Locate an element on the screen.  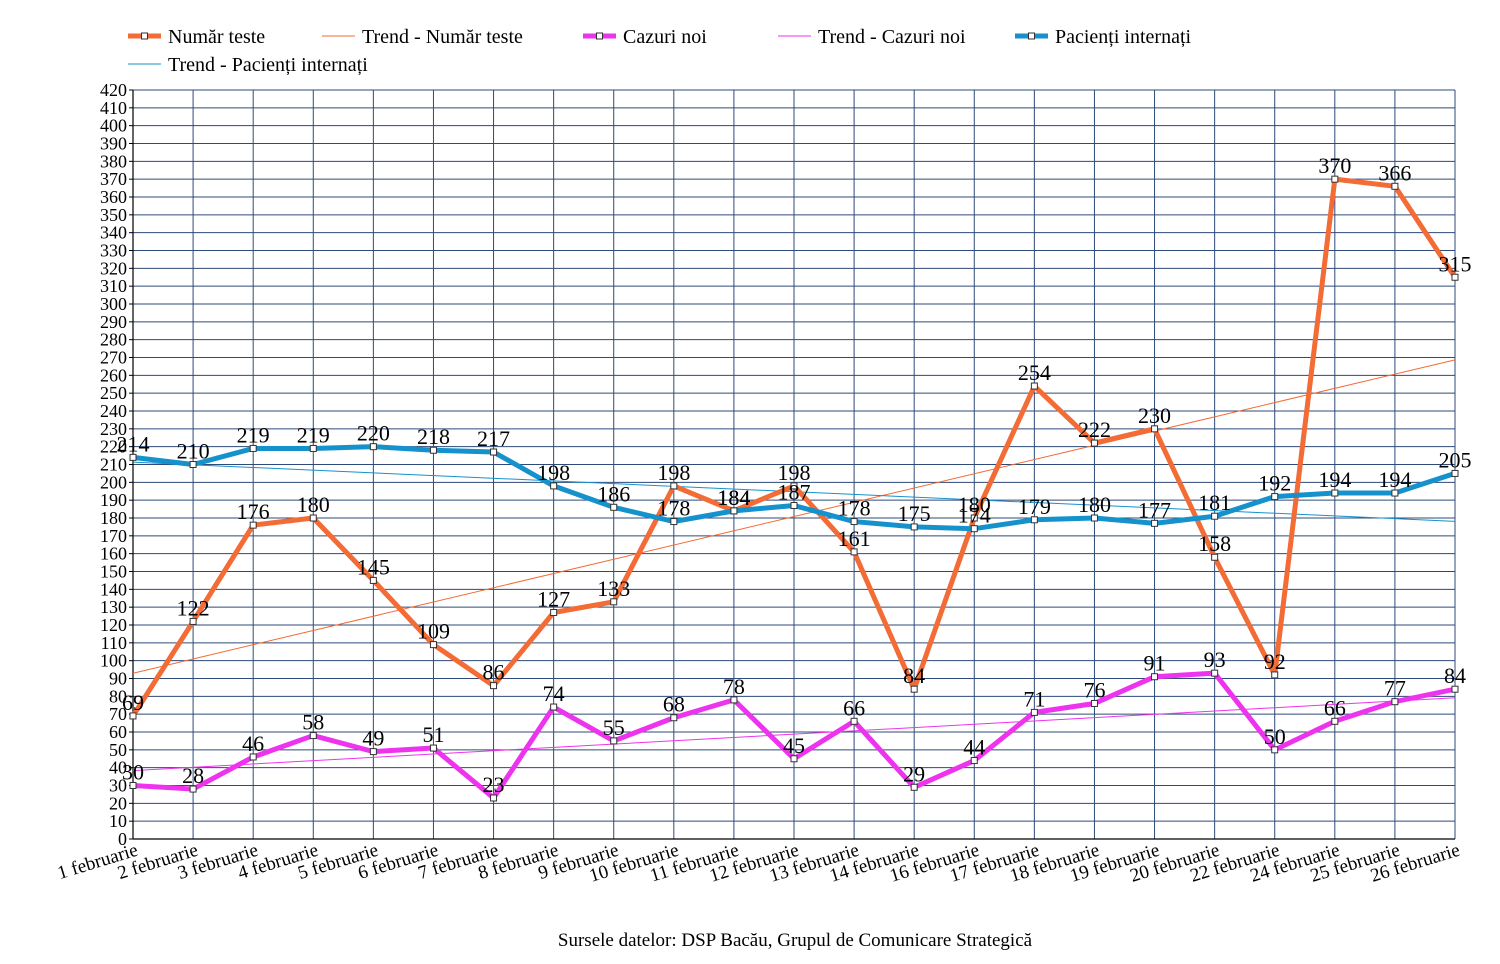
data-label: 315 is located at coordinates (1455, 263).